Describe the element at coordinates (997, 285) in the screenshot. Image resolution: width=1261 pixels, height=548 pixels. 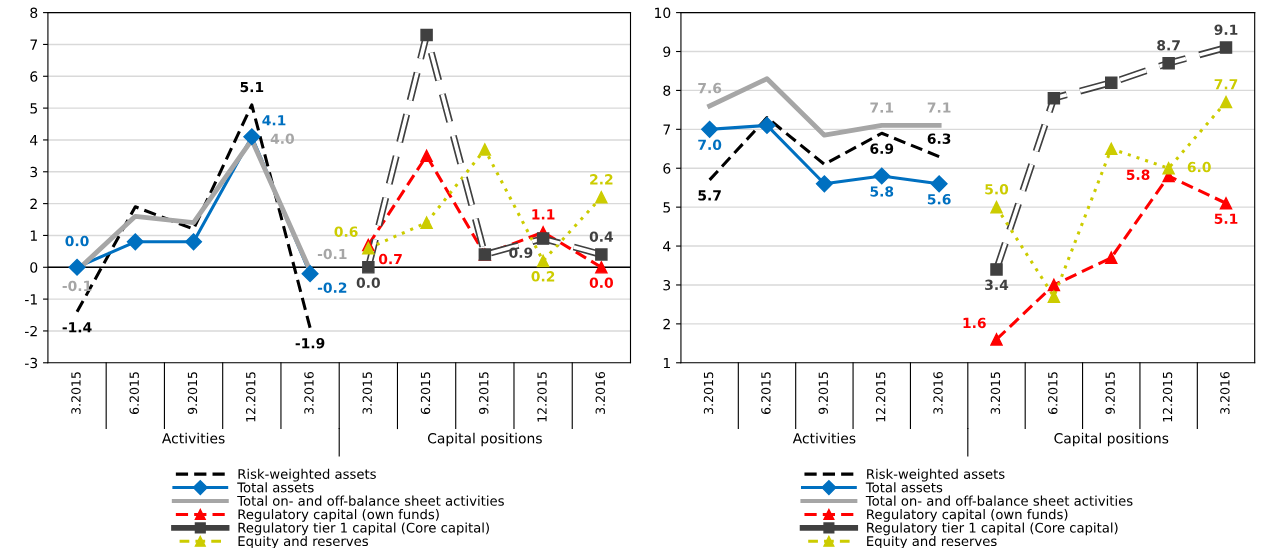
I see `data-label: 3.4` at that location.